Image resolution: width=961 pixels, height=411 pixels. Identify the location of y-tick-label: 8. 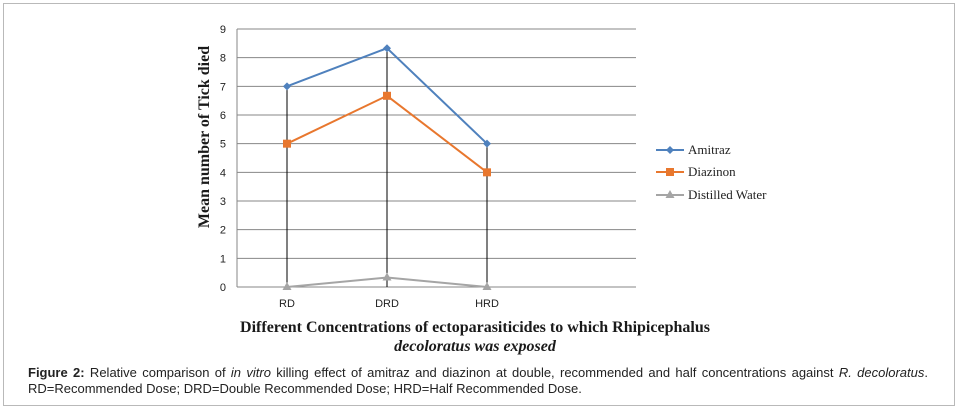
(223, 59).